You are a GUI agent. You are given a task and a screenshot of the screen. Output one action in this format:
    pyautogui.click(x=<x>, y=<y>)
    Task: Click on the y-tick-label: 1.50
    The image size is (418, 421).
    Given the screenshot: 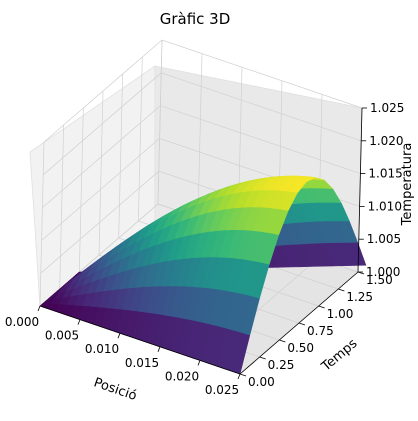 What is the action you would take?
    pyautogui.click(x=379, y=280)
    